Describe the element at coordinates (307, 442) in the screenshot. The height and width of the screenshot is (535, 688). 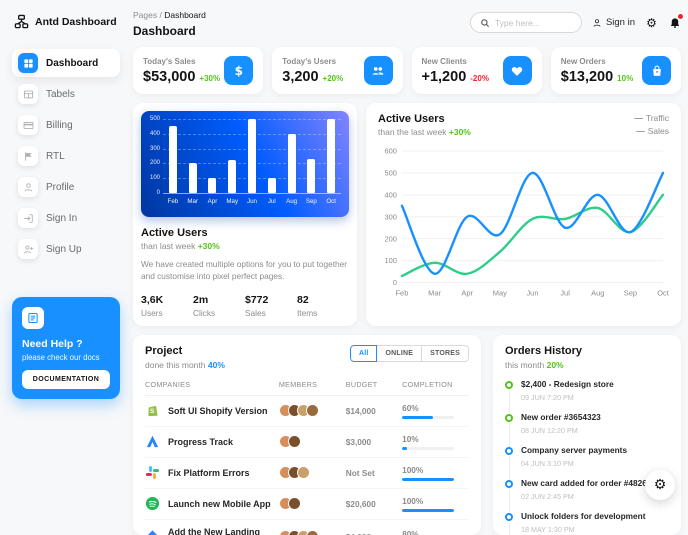
I see `table-row: Progress Track $3,000 10%` at that location.